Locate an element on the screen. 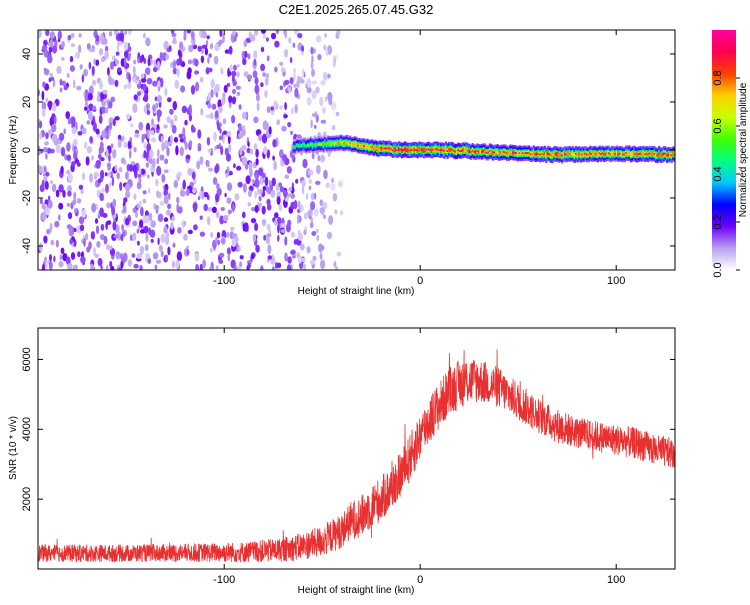  snr-x-axis-label: Height of straight line (km) is located at coordinates (356, 590).